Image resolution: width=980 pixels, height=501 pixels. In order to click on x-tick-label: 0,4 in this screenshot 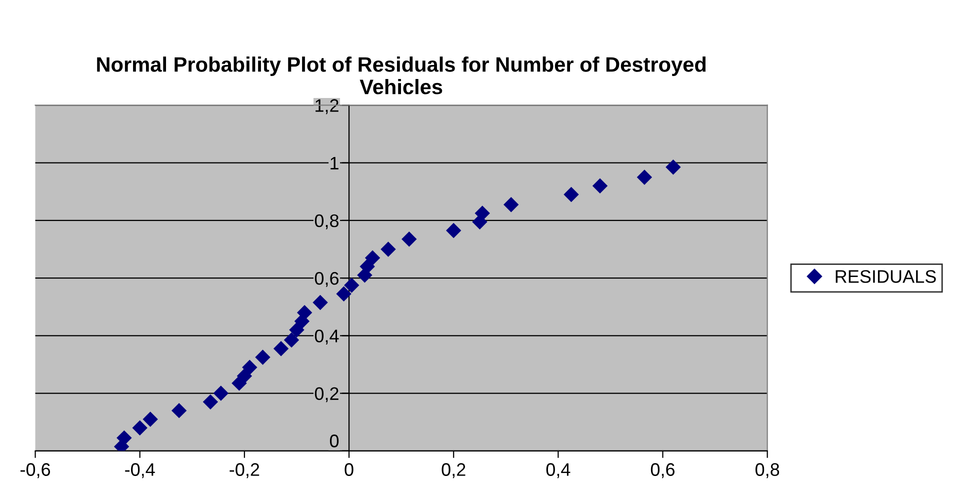, I will do `click(558, 470)`.